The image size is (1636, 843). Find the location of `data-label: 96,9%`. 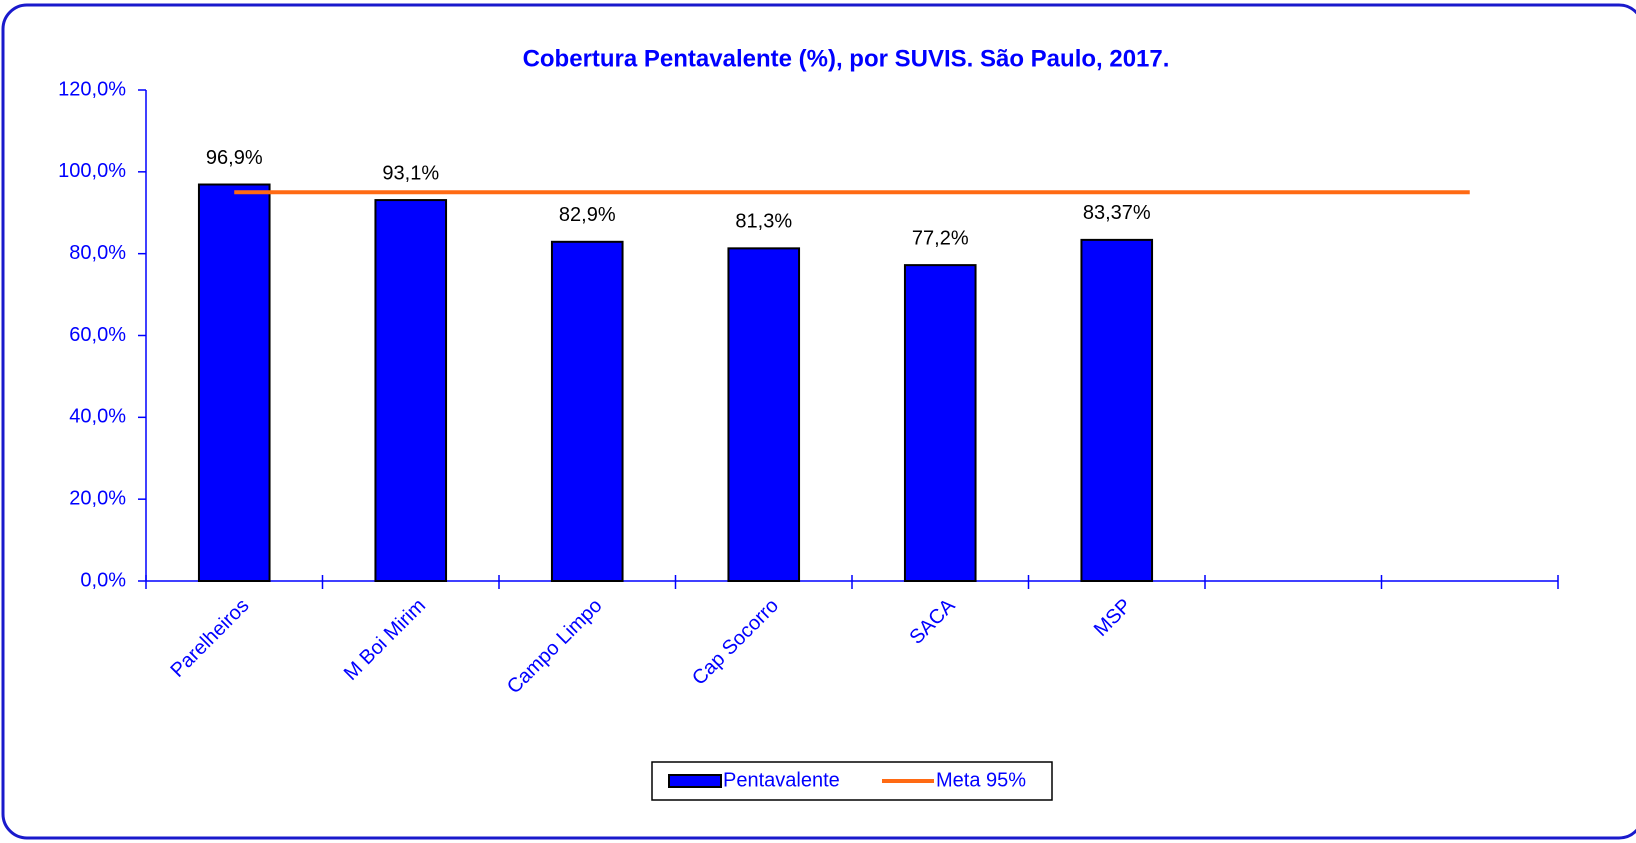

data-label: 96,9% is located at coordinates (234, 158).